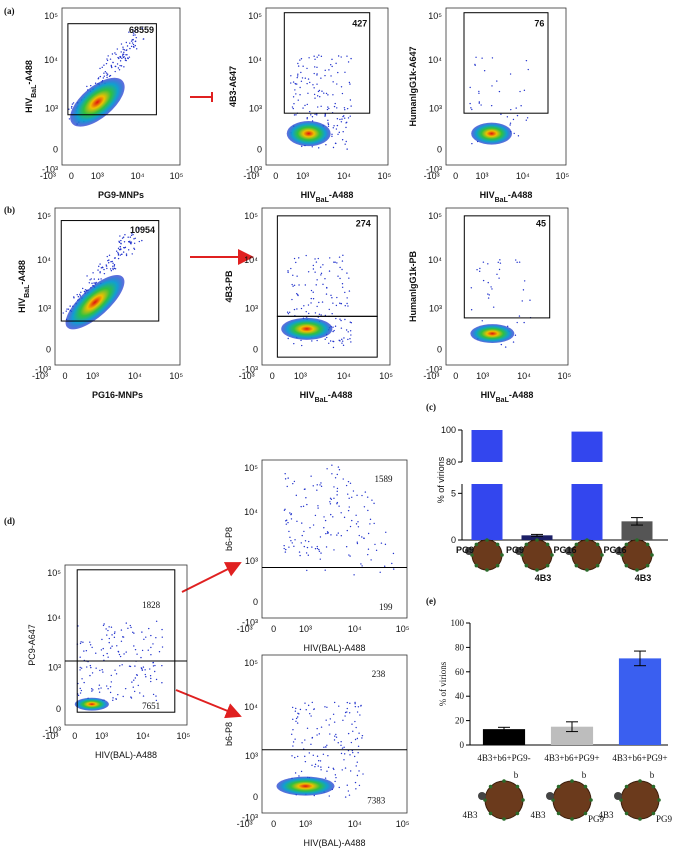  Describe the element at coordinates (31, 86) in the screenshot. I see `y-axis-label: HIVBaL-A488` at that location.